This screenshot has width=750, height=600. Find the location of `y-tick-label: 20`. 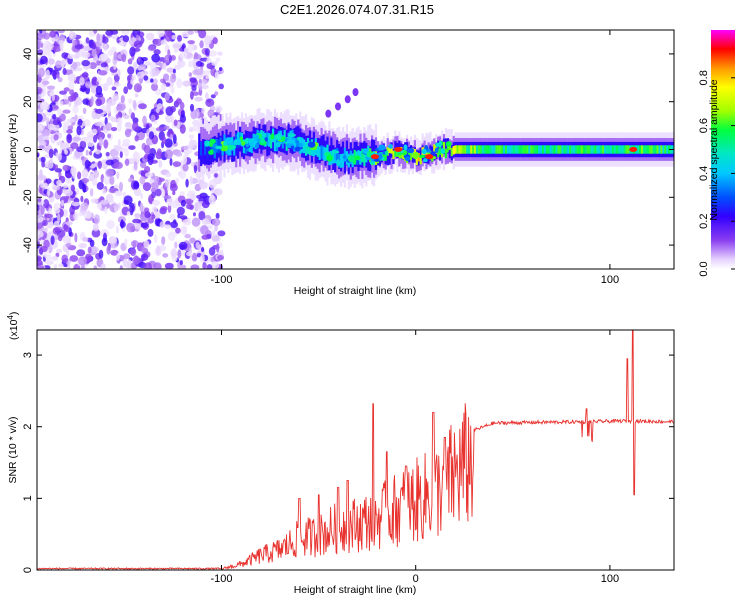

y-tick-label: 20 is located at coordinates (28, 102).